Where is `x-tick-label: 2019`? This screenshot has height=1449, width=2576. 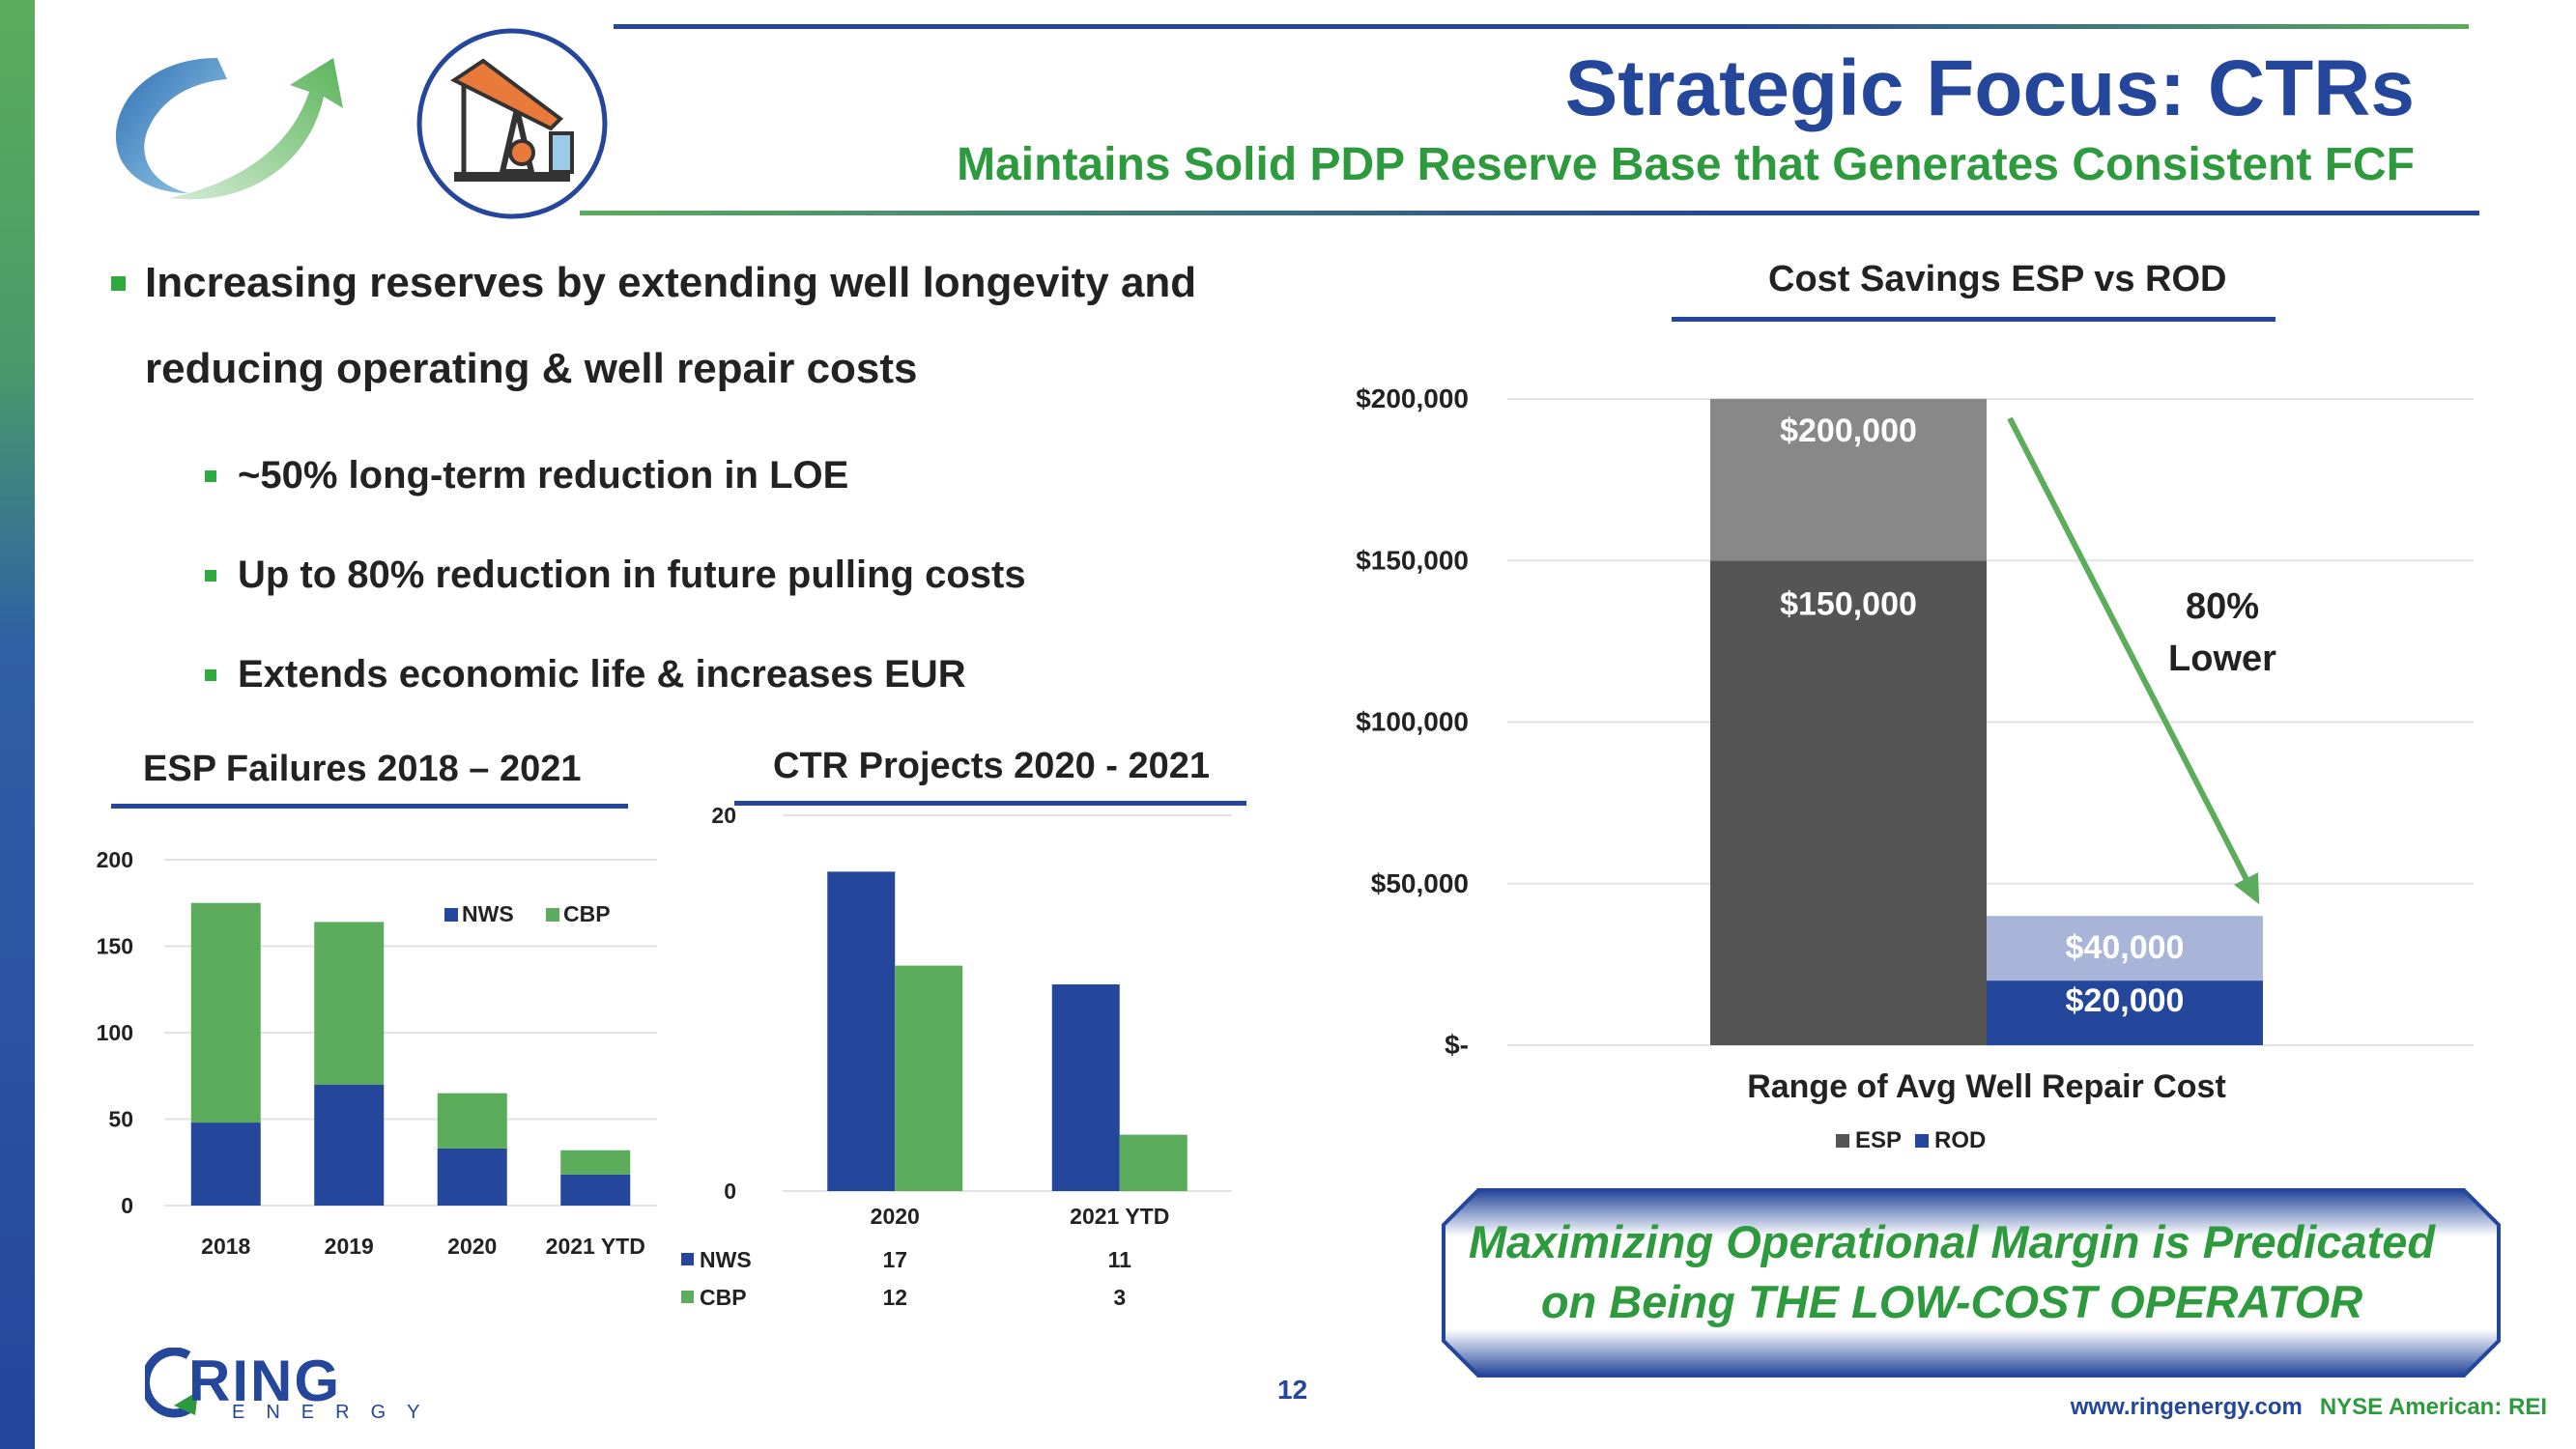
x-tick-label: 2019 is located at coordinates (350, 1246).